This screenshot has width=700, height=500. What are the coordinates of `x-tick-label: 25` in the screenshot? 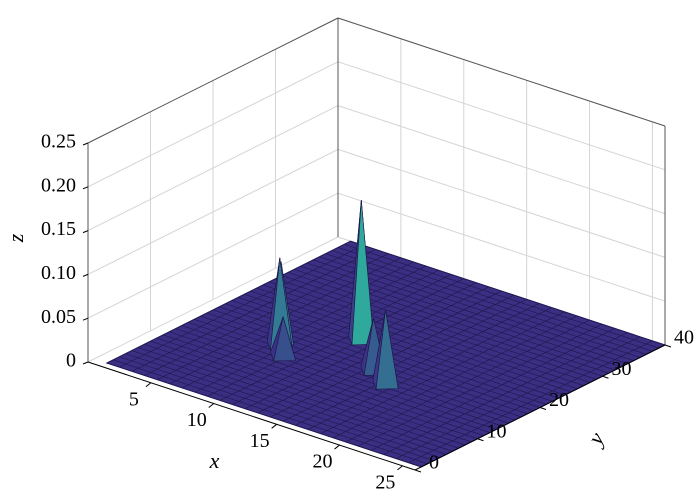 It's located at (385, 482).